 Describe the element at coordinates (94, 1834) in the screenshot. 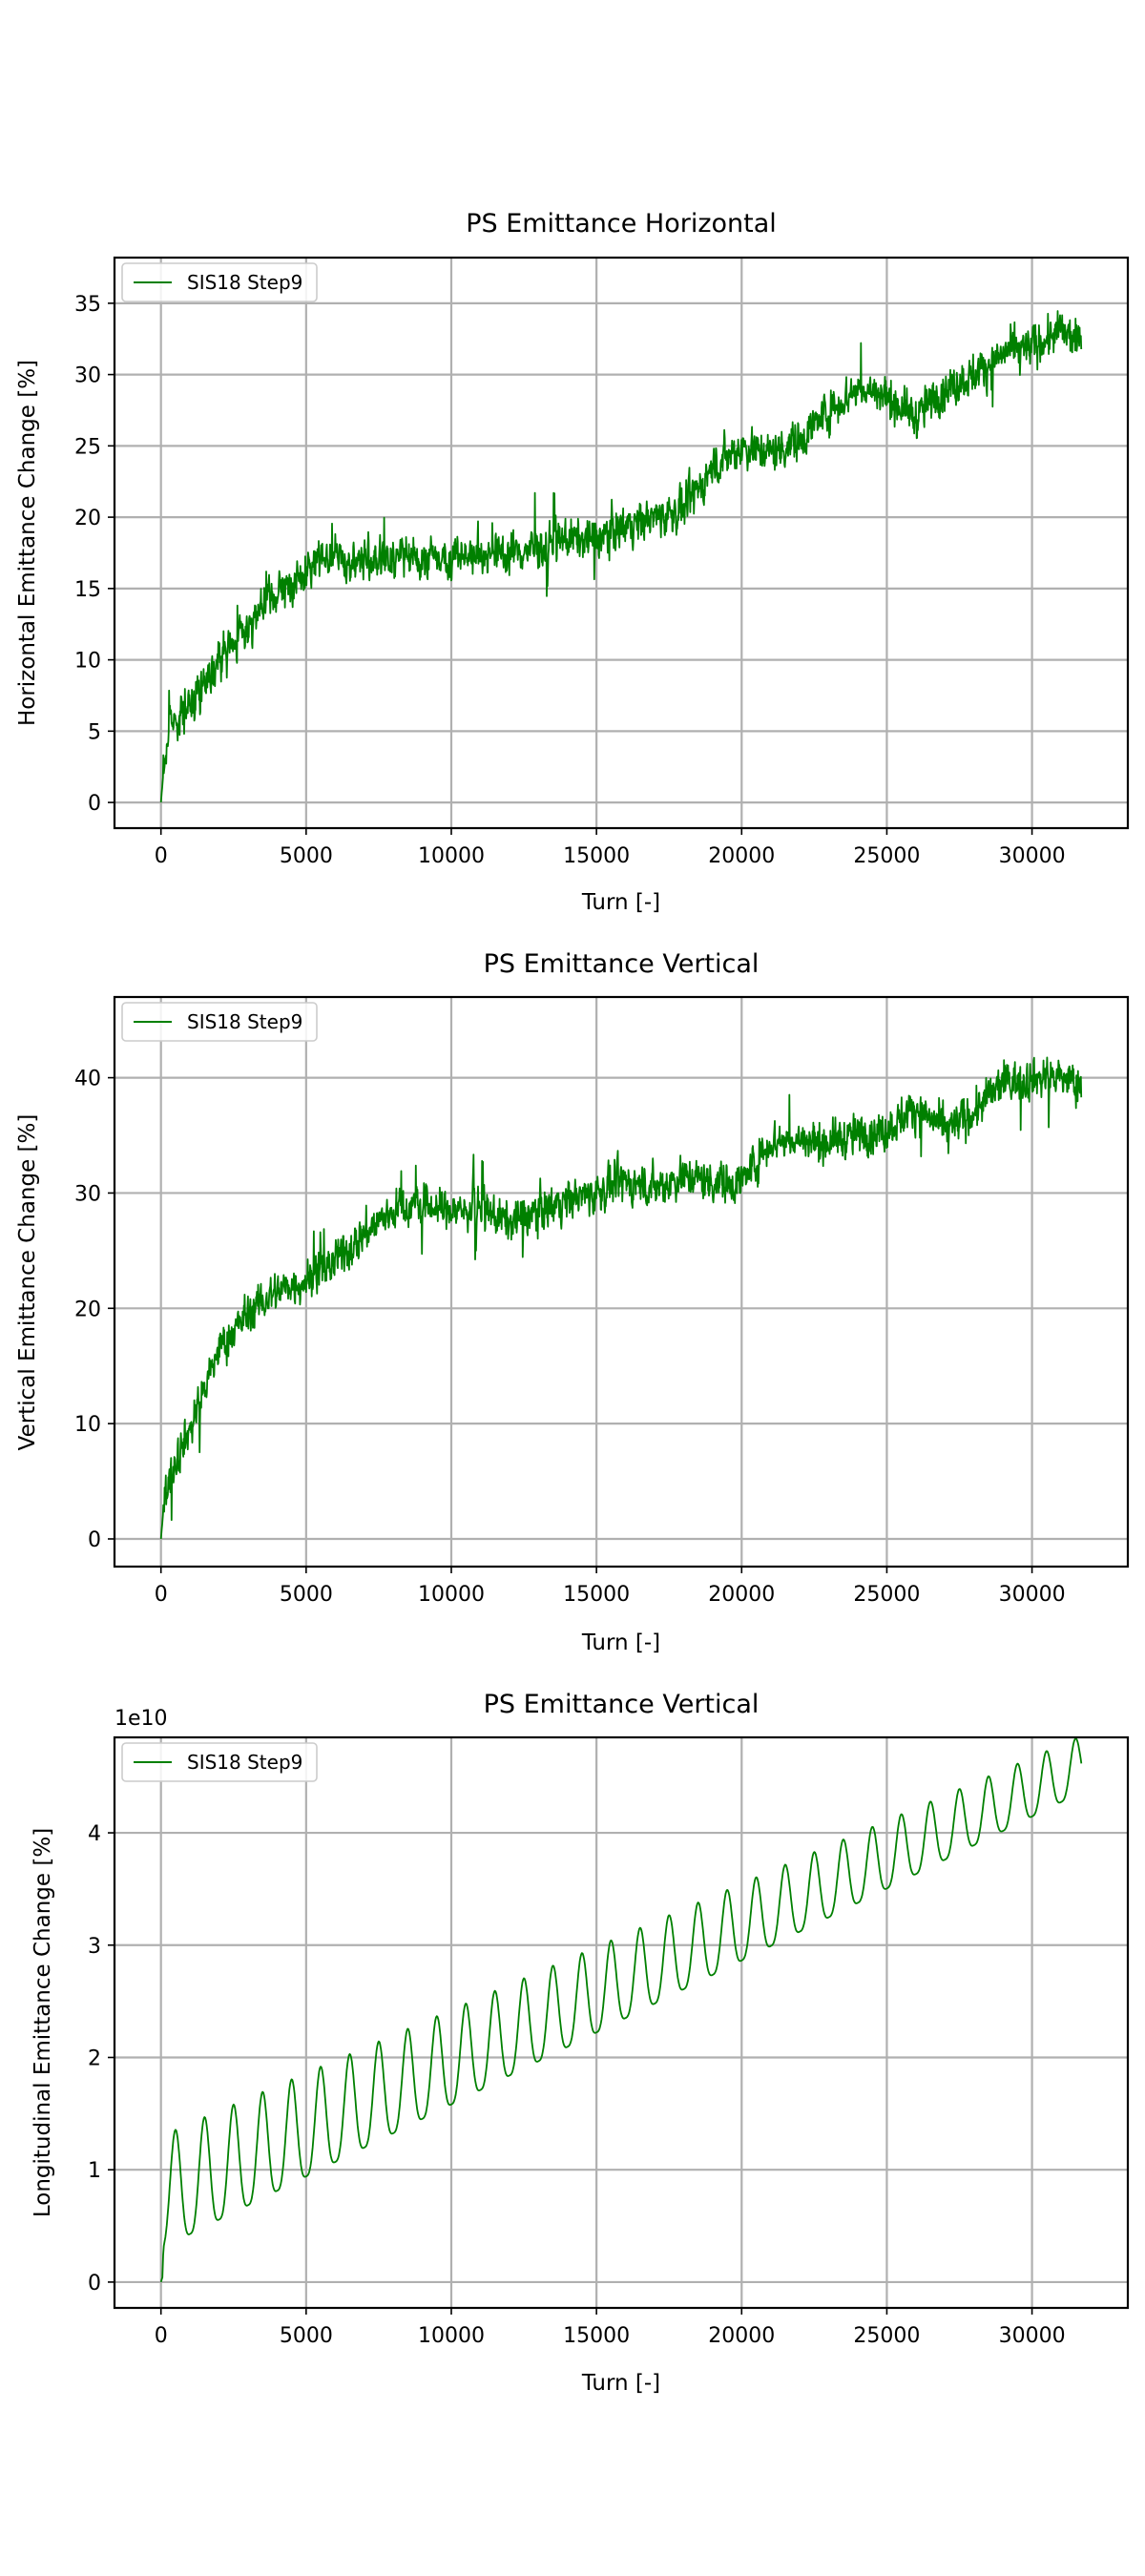

I see `y-tick-label: 4` at that location.